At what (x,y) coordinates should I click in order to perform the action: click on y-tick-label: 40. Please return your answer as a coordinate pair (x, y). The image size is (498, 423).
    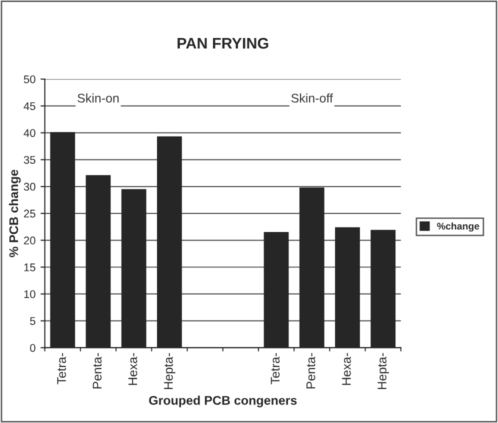
    Looking at the image, I should click on (30, 133).